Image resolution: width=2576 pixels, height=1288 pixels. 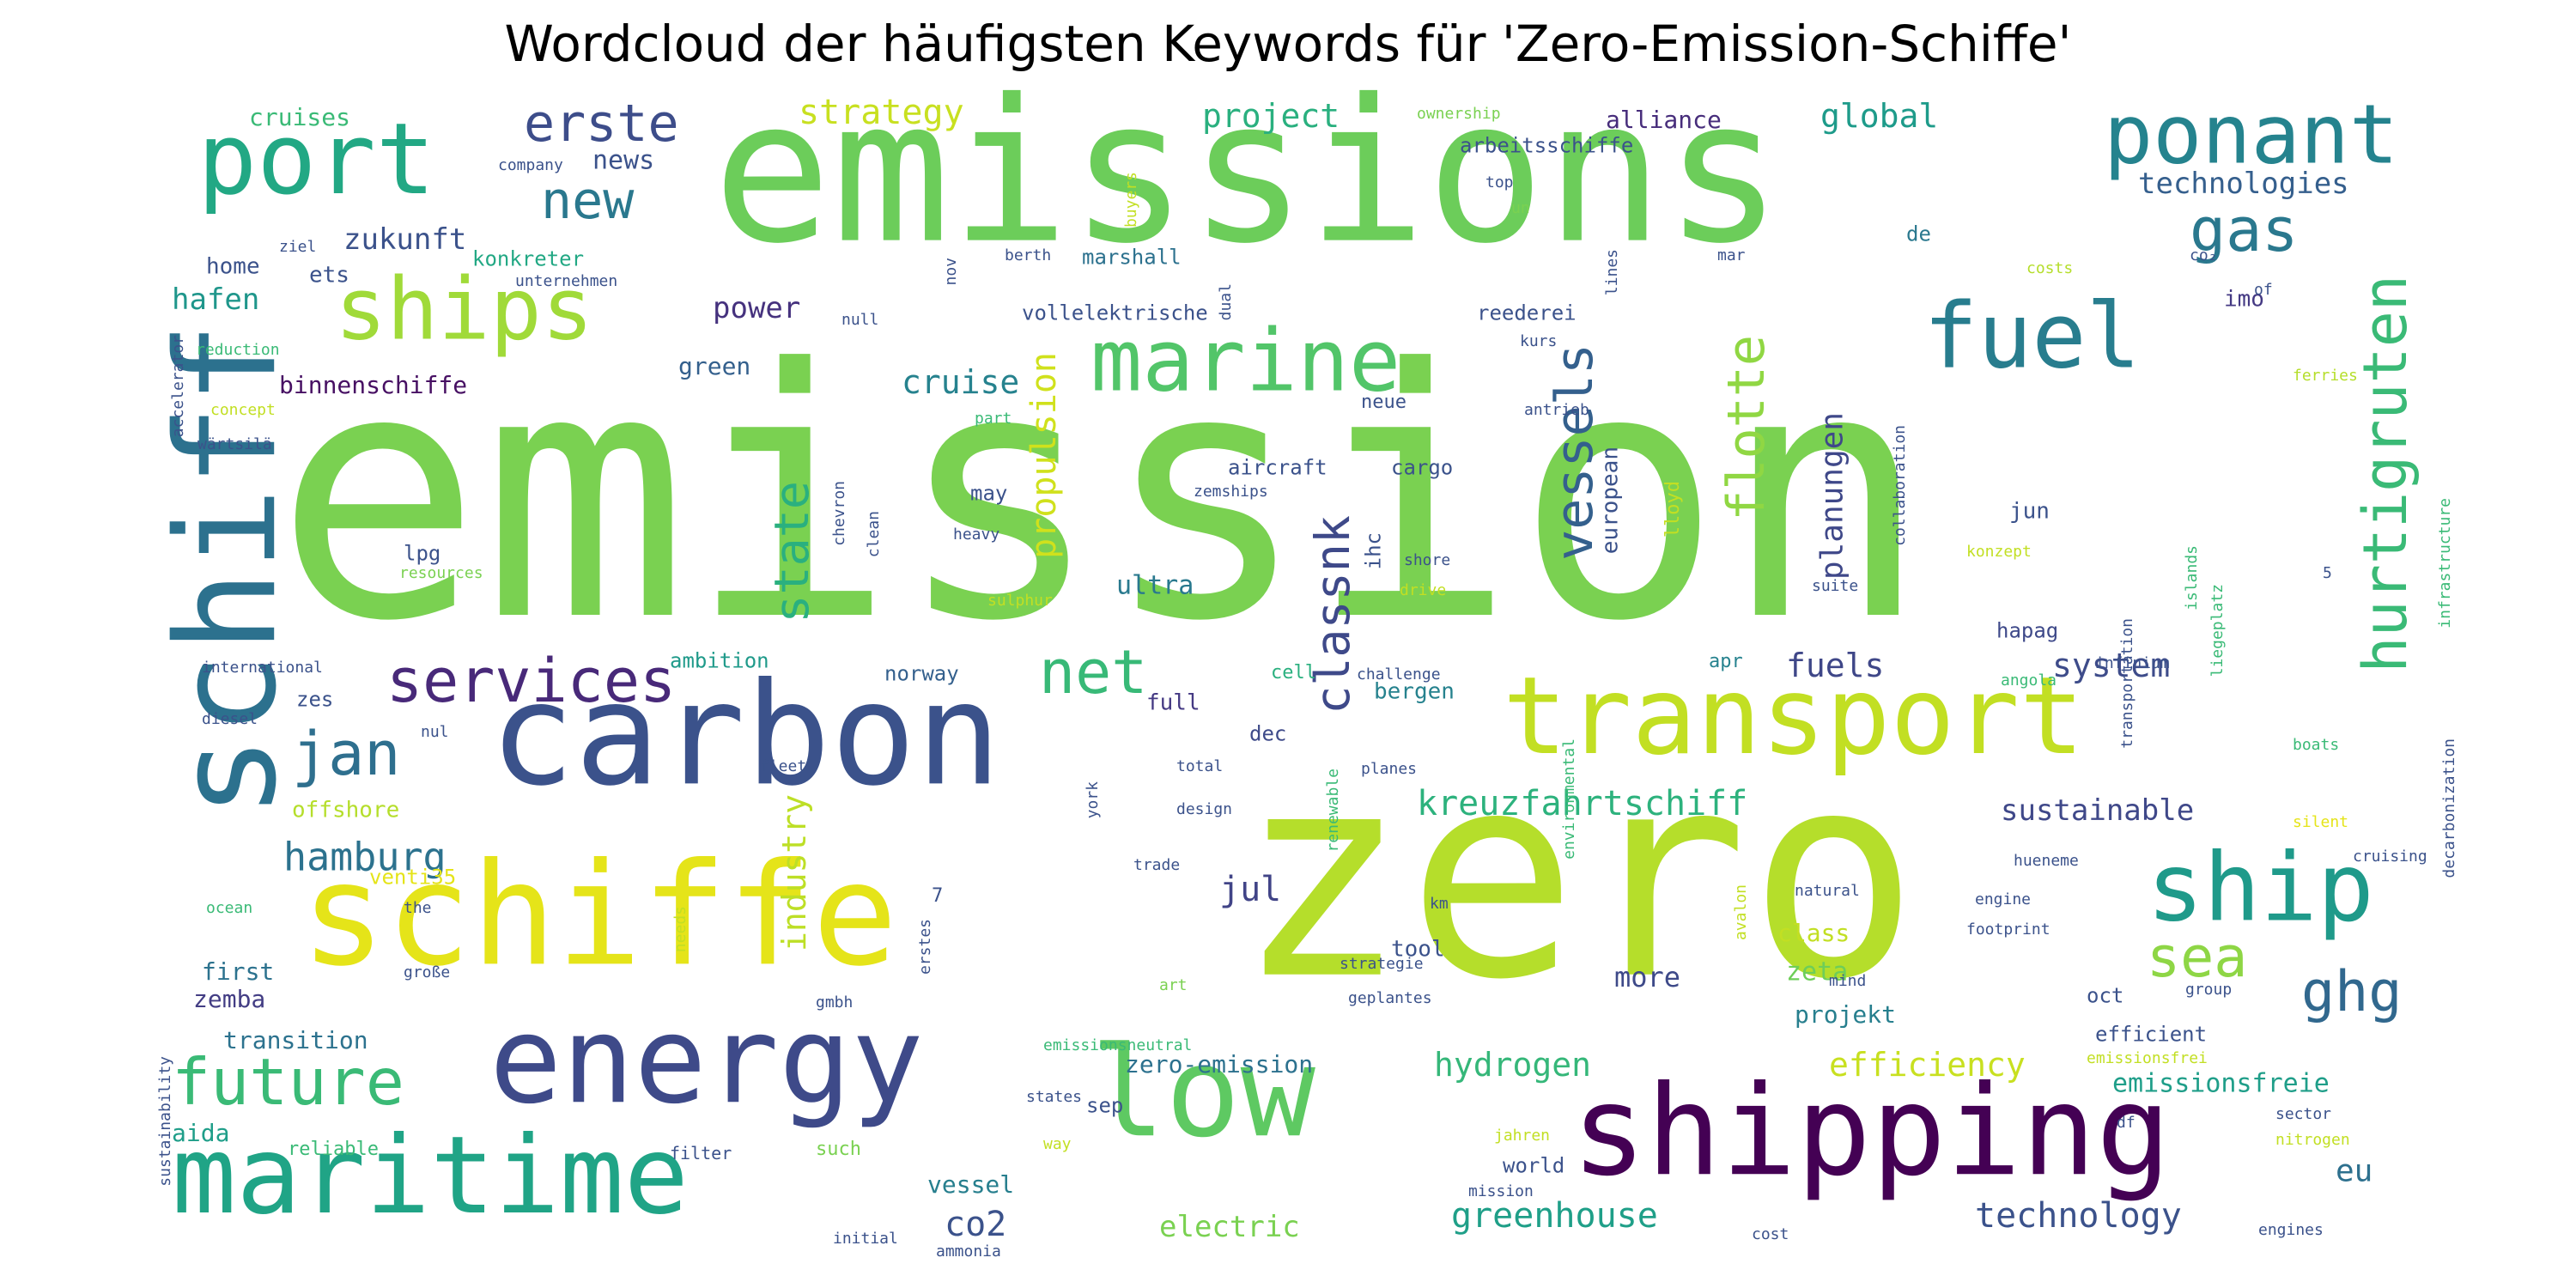 I want to click on word-maritime: maritime, so click(x=431, y=1176).